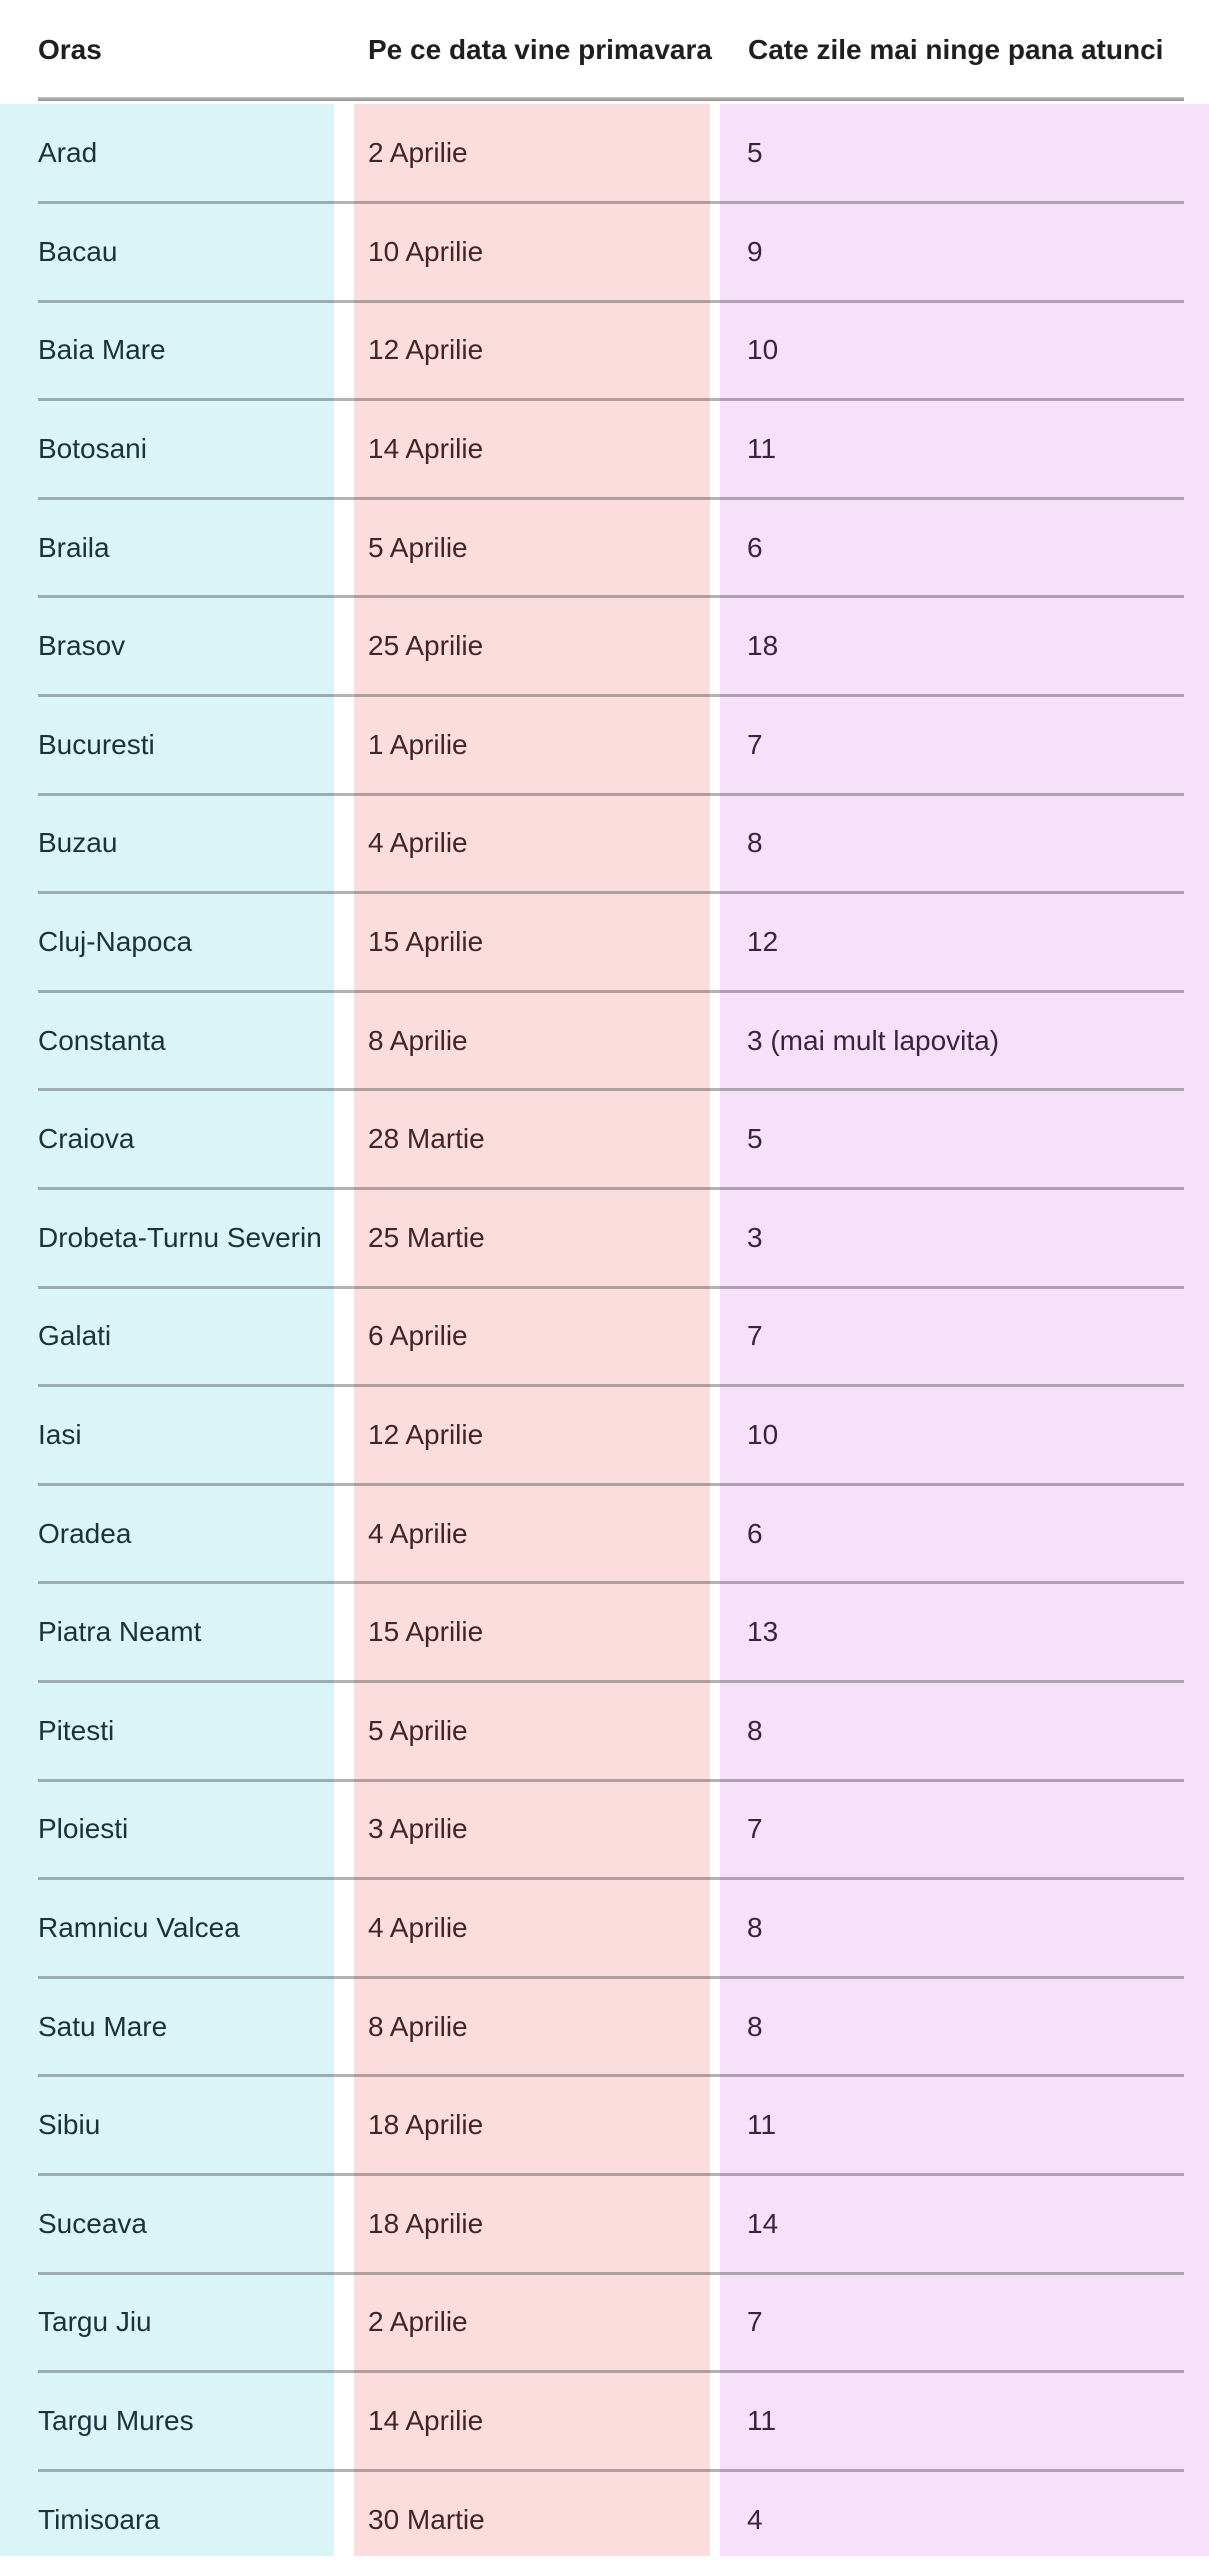 The width and height of the screenshot is (1209, 2560). Describe the element at coordinates (167, 1829) in the screenshot. I see `city-cell: Ploiesti` at that location.